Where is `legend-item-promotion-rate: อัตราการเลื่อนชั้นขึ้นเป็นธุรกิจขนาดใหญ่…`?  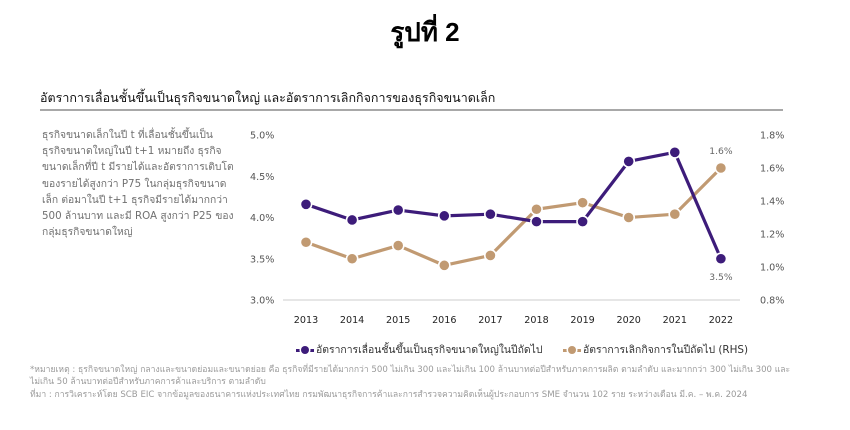
legend-item-promotion-rate: อัตราการเลื่อนชั้นขึ้นเป็นธุรกิจขนาดใหญ่… is located at coordinates (419, 349).